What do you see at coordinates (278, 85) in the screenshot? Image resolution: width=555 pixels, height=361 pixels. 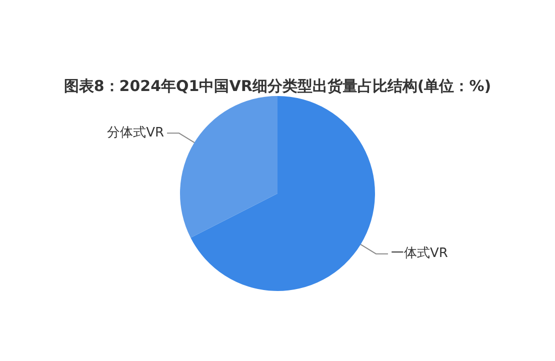 I see `chart-title: 图表8：2024年Q1中国VR细分类型出货量占比结构(单位：%)` at bounding box center [278, 85].